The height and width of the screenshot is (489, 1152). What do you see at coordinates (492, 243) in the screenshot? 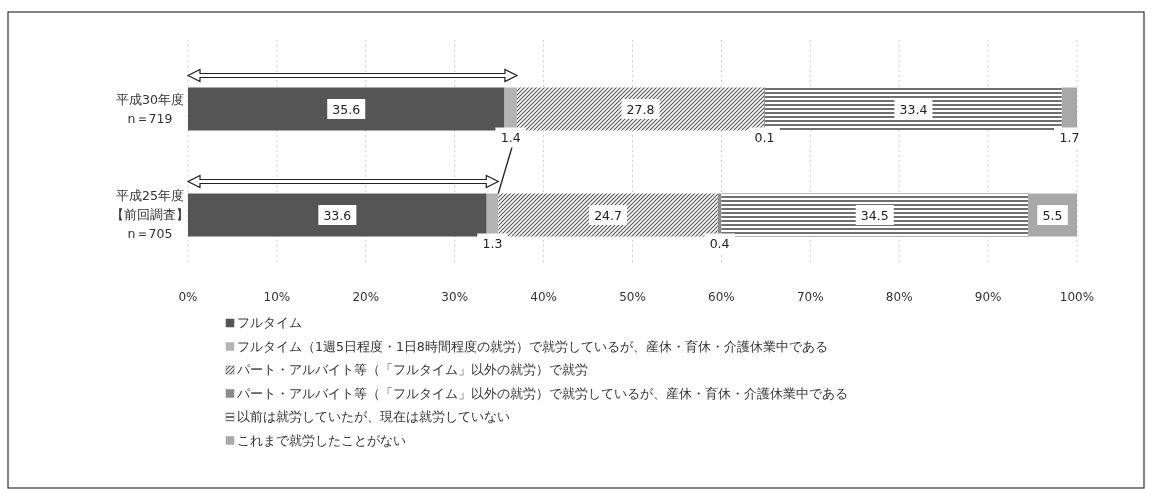
I see `data-label: 1.3` at bounding box center [492, 243].